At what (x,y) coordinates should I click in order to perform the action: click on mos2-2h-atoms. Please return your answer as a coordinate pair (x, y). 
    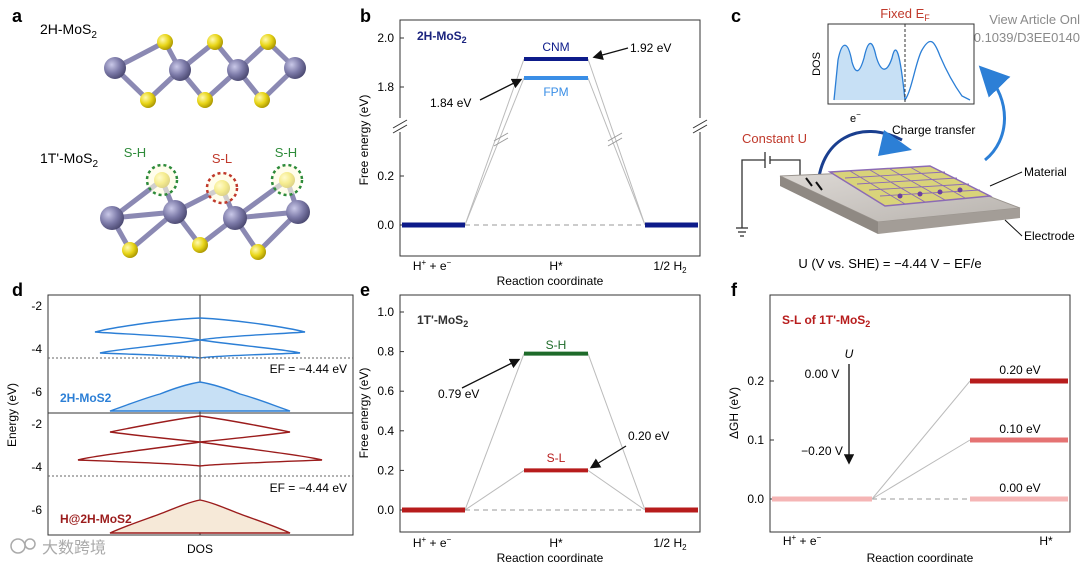
    Looking at the image, I should click on (205, 71).